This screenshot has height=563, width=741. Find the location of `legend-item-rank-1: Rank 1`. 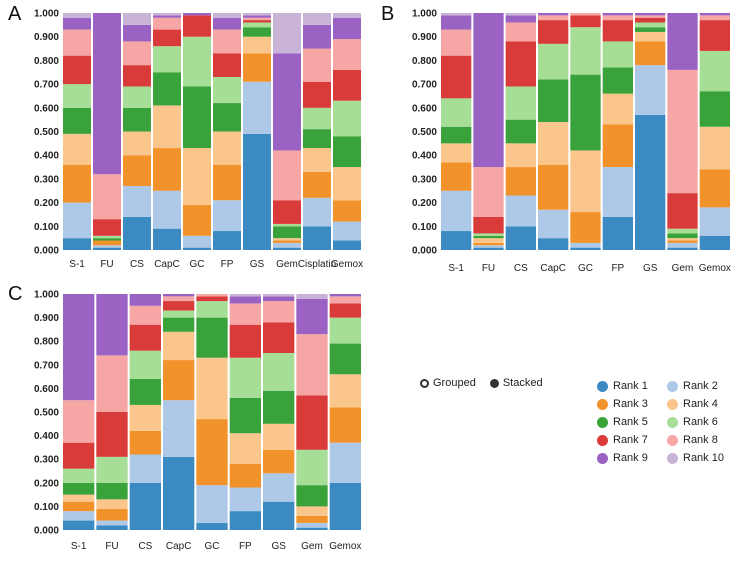

legend-item-rank-1: Rank 1 is located at coordinates (622, 386).